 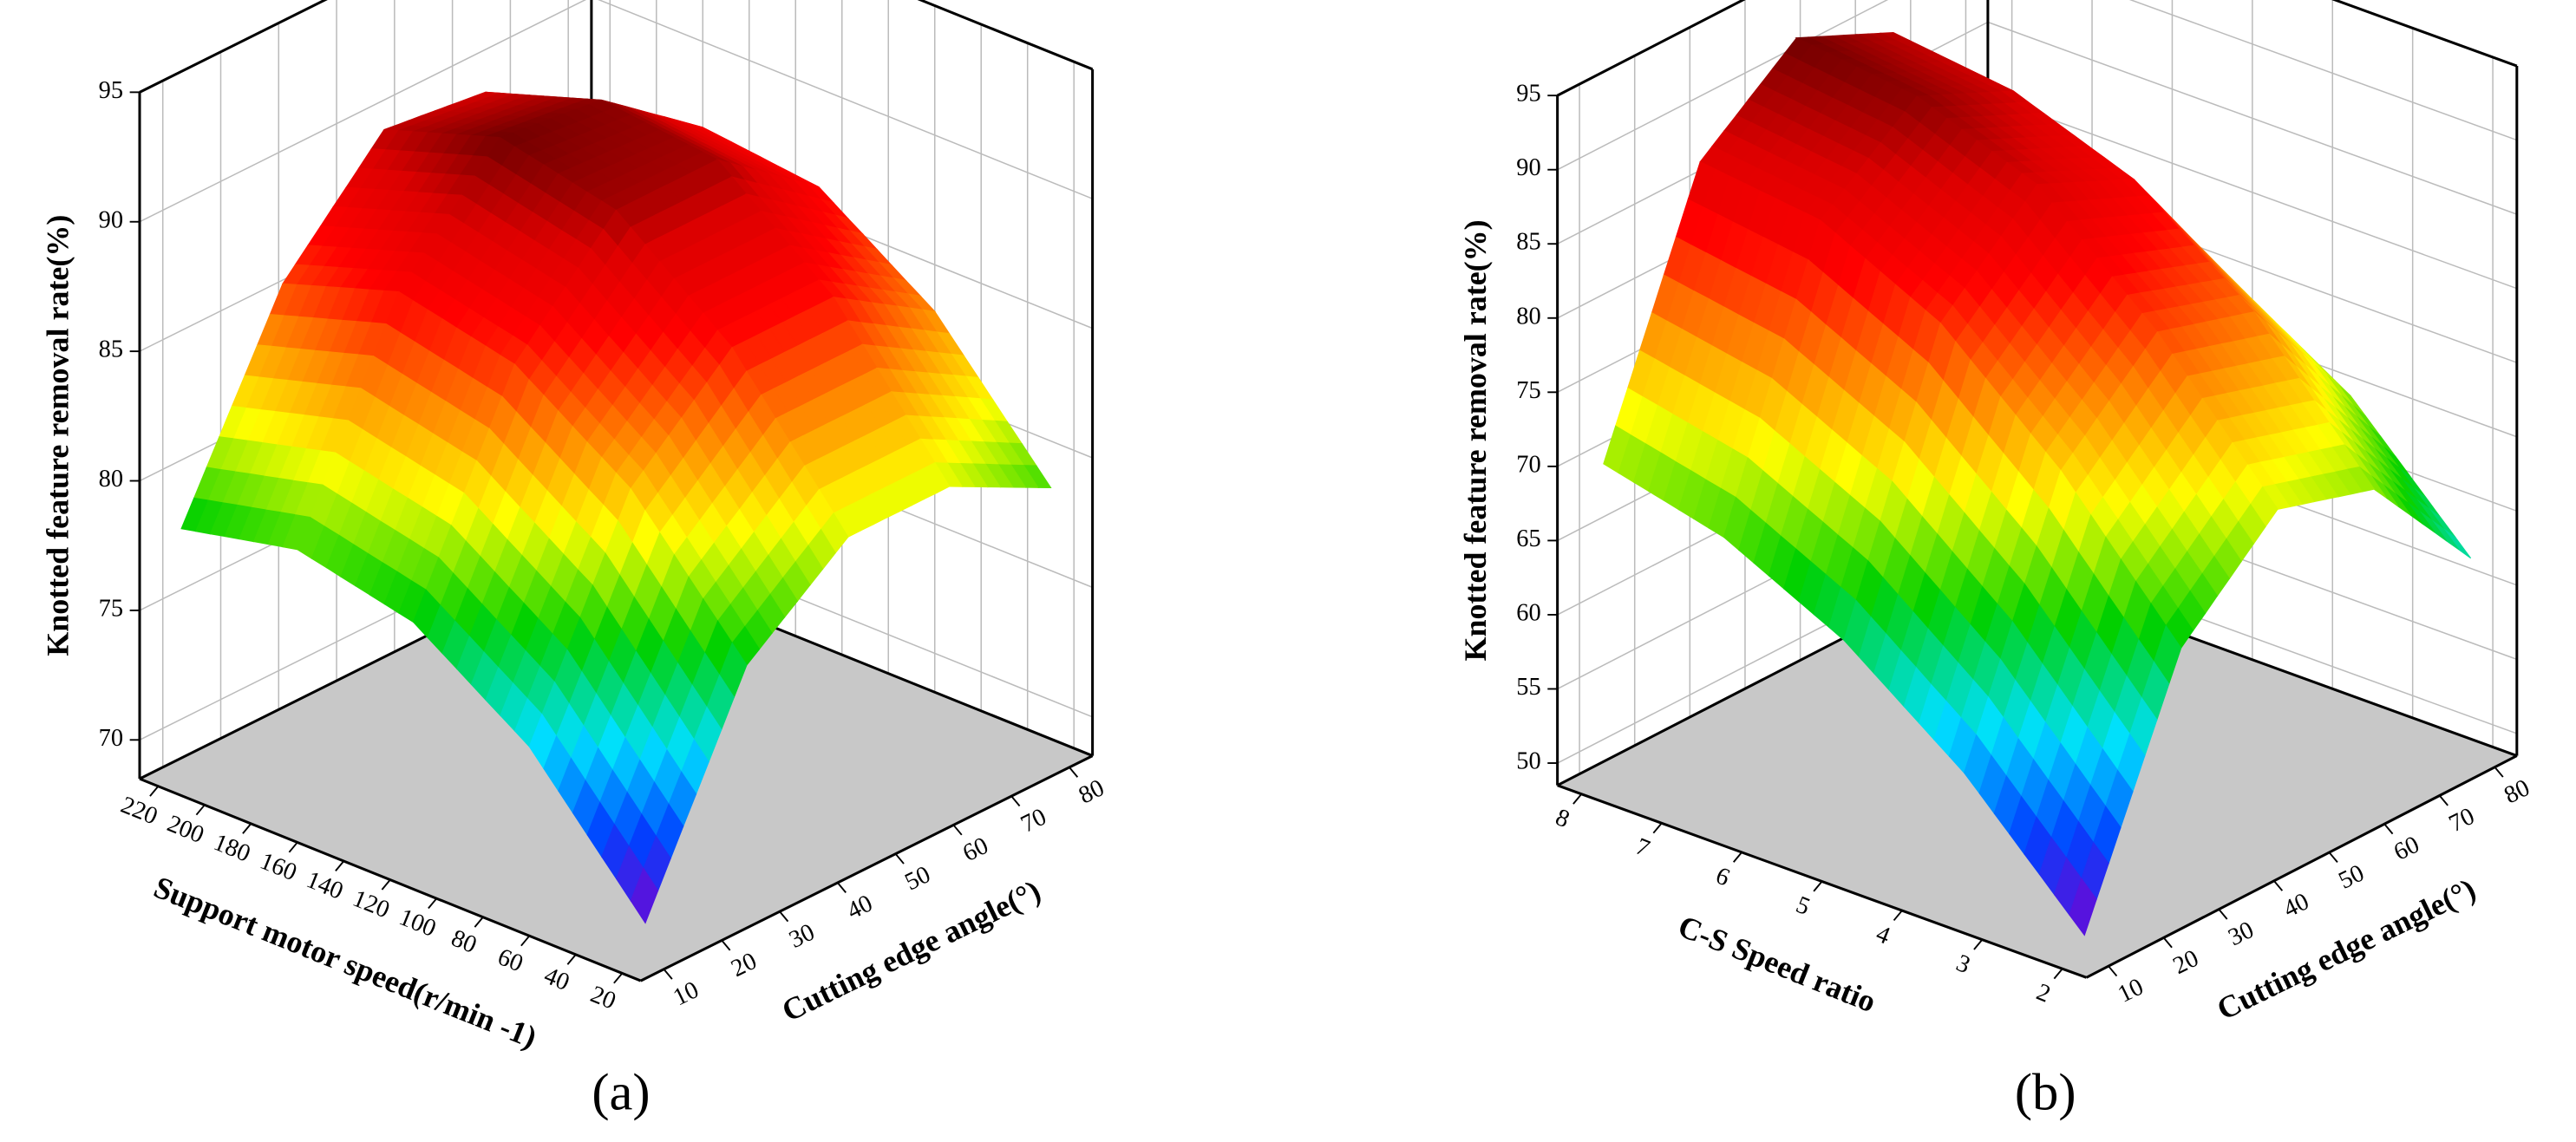 What do you see at coordinates (139, 811) in the screenshot?
I see `y-tick-label: 220` at bounding box center [139, 811].